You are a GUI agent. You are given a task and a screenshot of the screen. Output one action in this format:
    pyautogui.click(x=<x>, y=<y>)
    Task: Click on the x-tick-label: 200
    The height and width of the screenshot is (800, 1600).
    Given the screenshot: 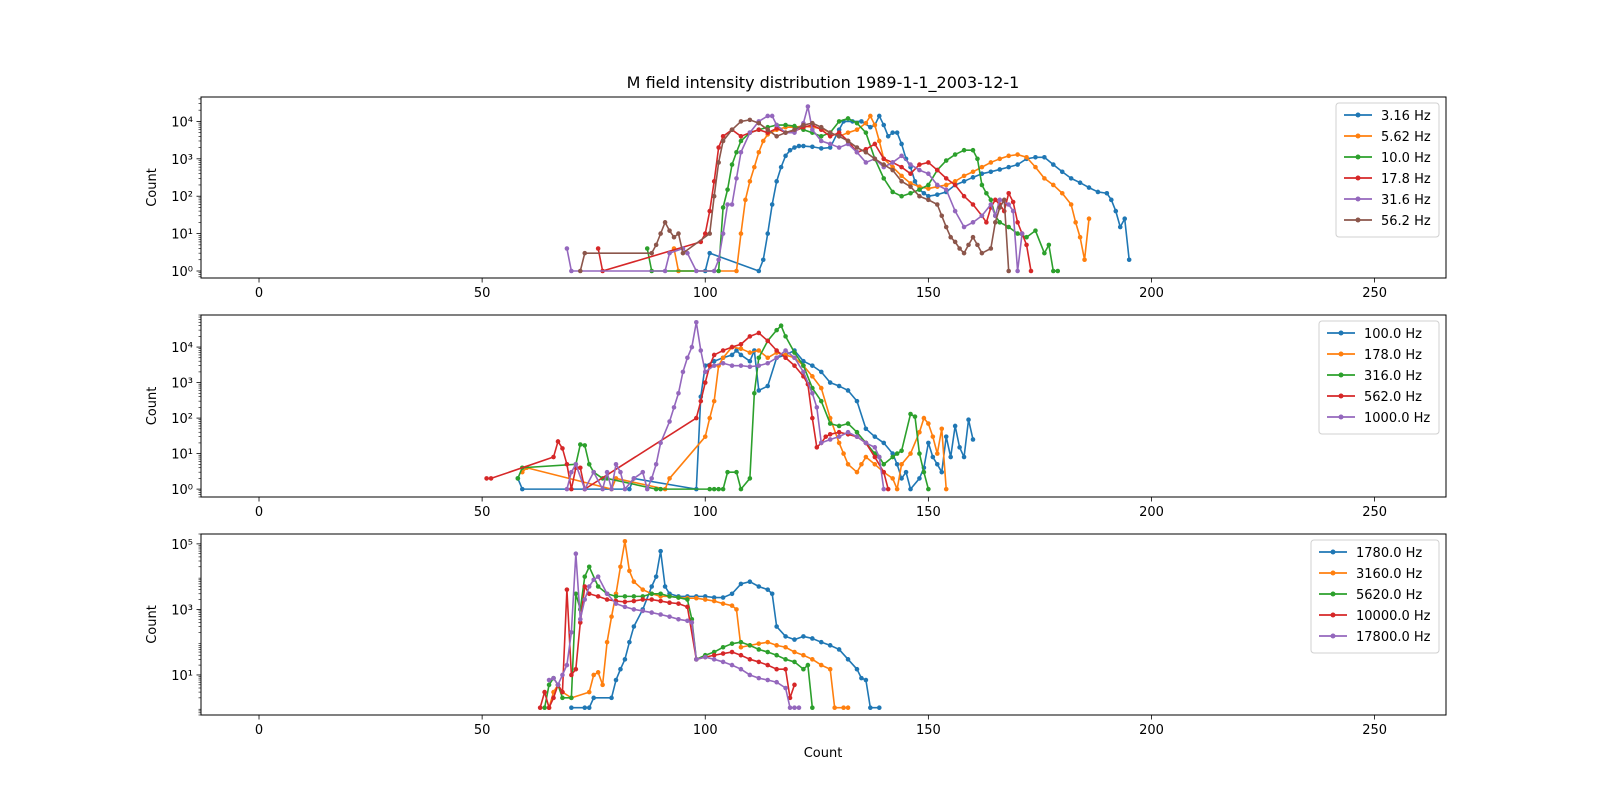 What is the action you would take?
    pyautogui.click(x=1151, y=512)
    